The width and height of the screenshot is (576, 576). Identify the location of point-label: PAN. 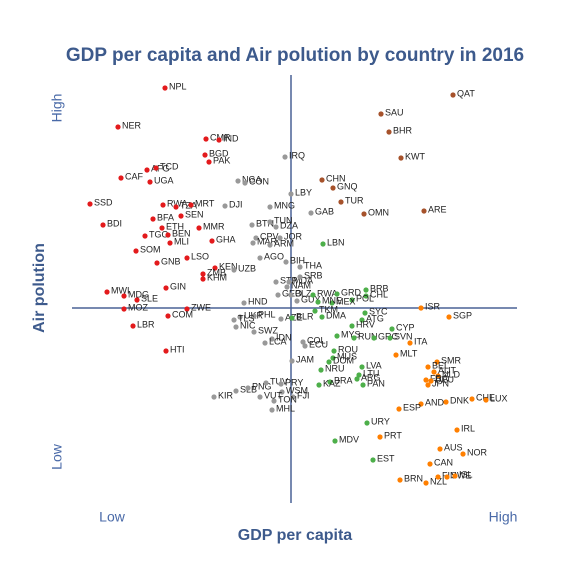
(376, 383).